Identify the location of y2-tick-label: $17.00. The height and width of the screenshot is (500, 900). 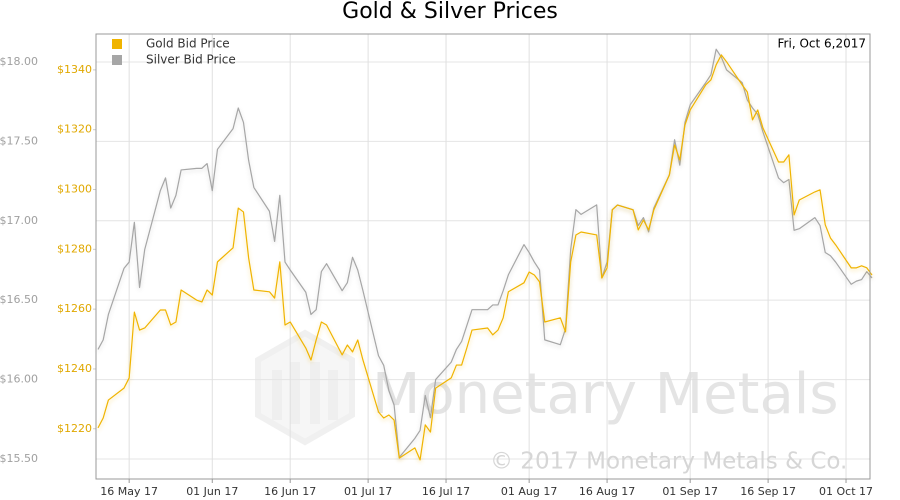
(19, 220).